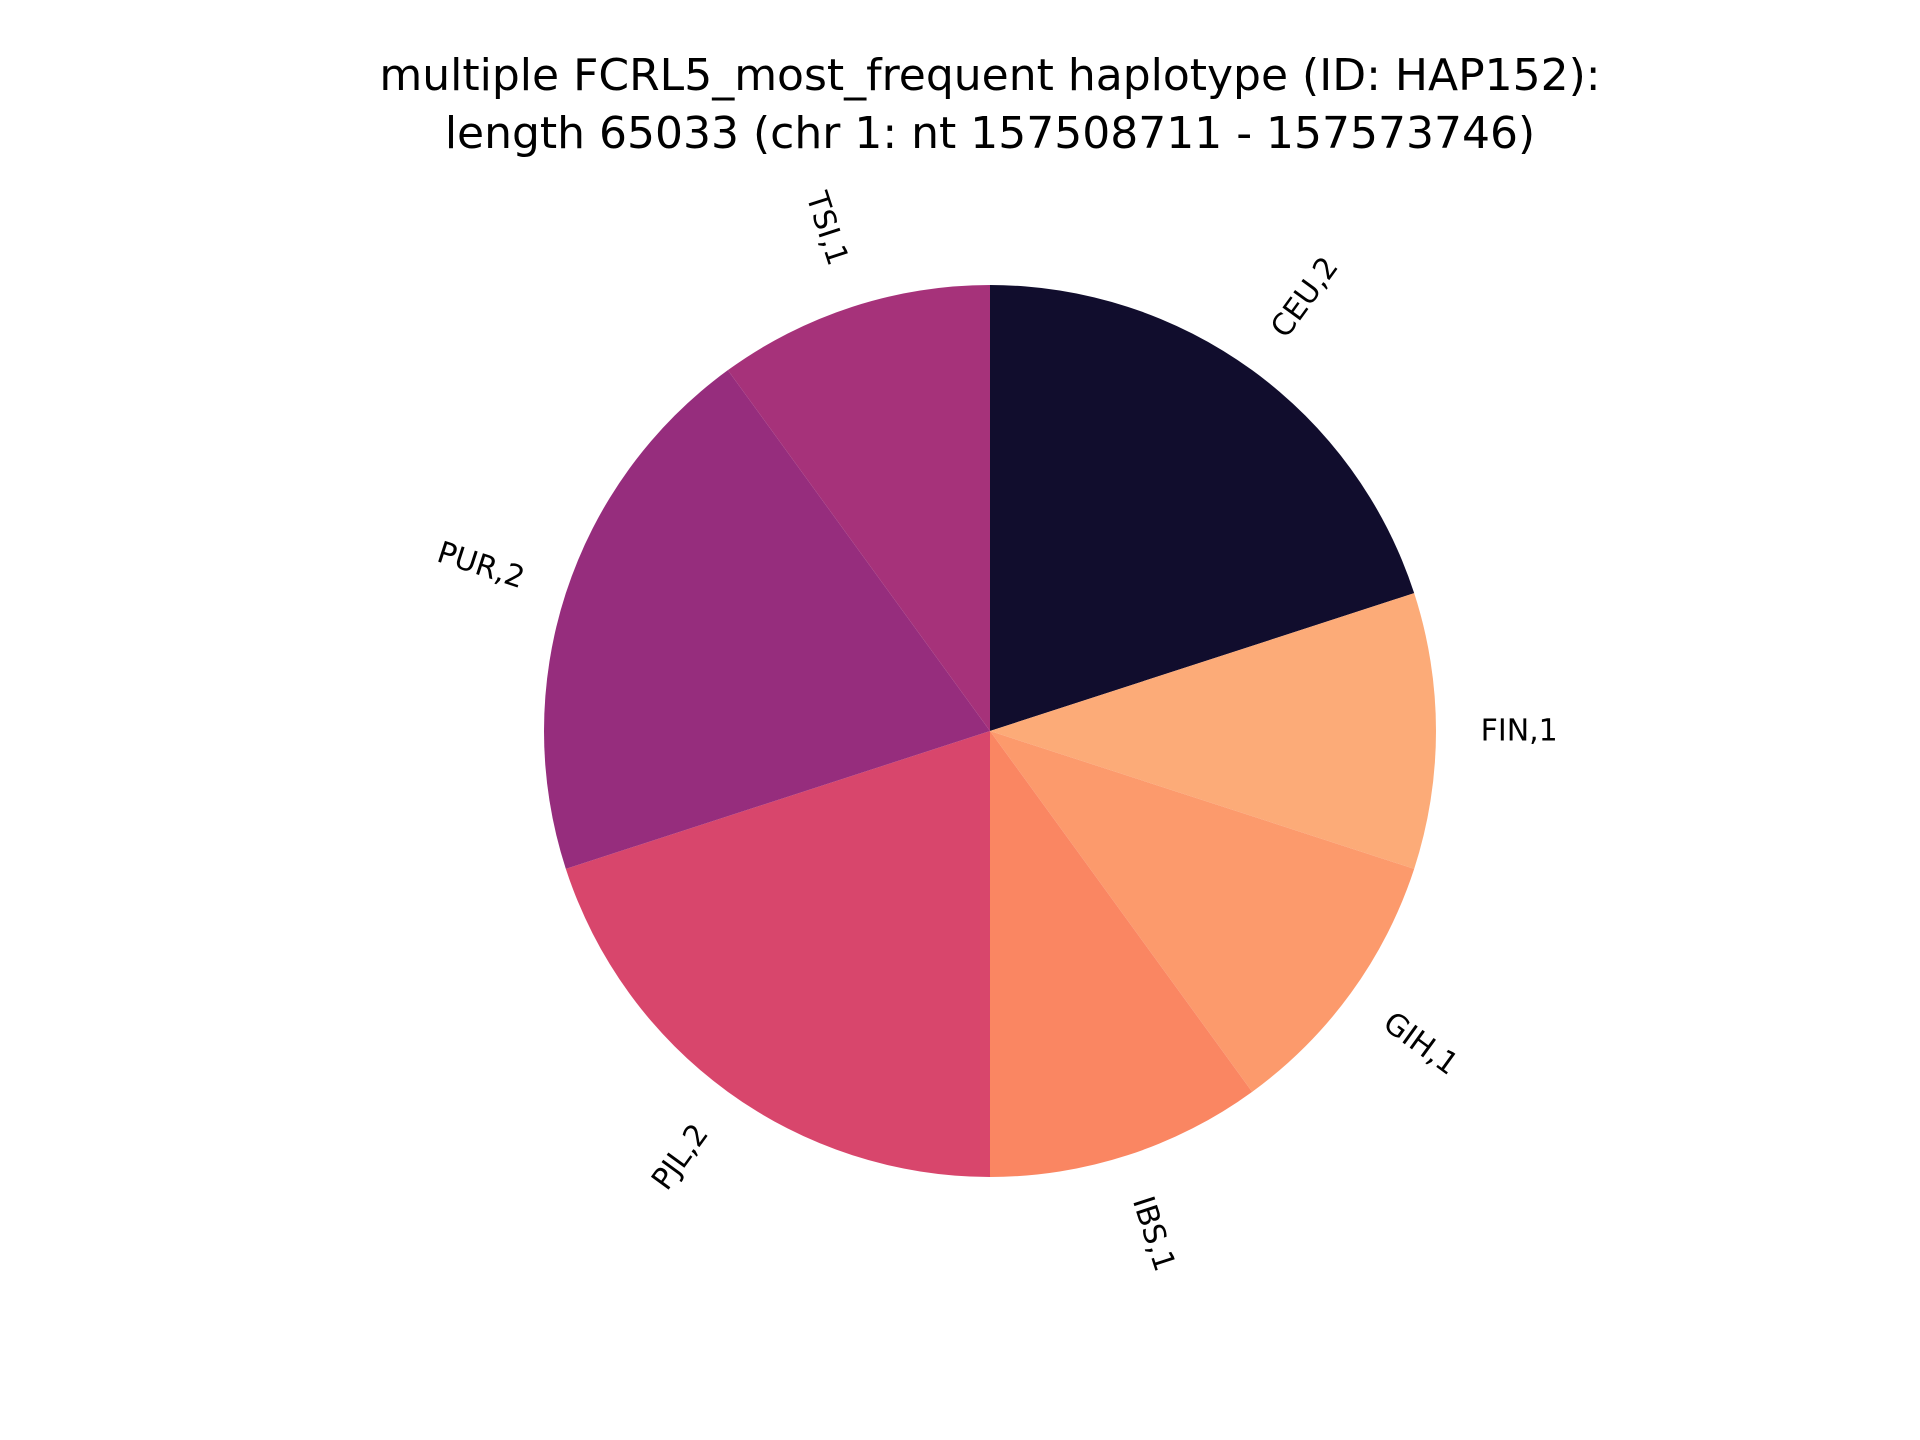  I want to click on slice-label-fin-1: FIN,1, so click(1519, 731).